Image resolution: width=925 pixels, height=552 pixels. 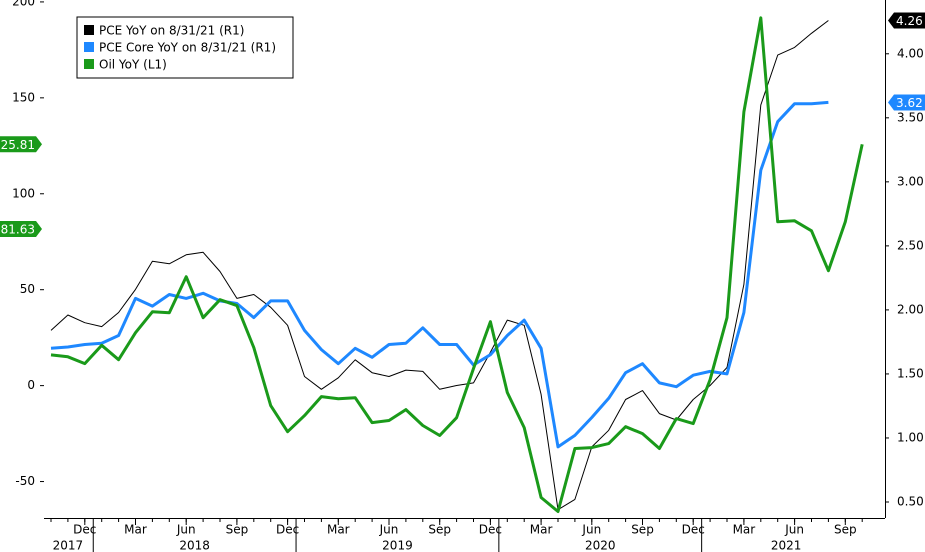 I want to click on y-tick-label: -50, so click(x=25, y=481).